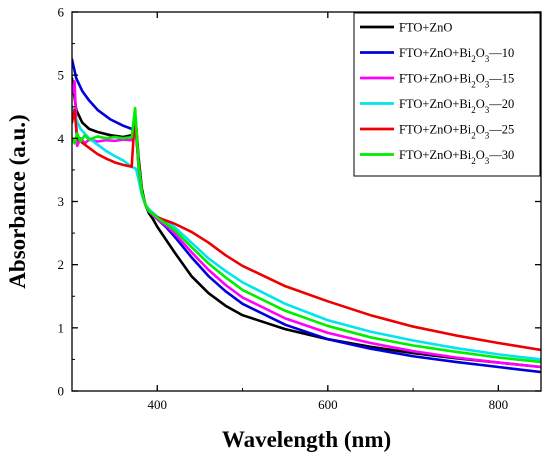  I want to click on legend-label: FTO+ZnO, so click(425, 28).